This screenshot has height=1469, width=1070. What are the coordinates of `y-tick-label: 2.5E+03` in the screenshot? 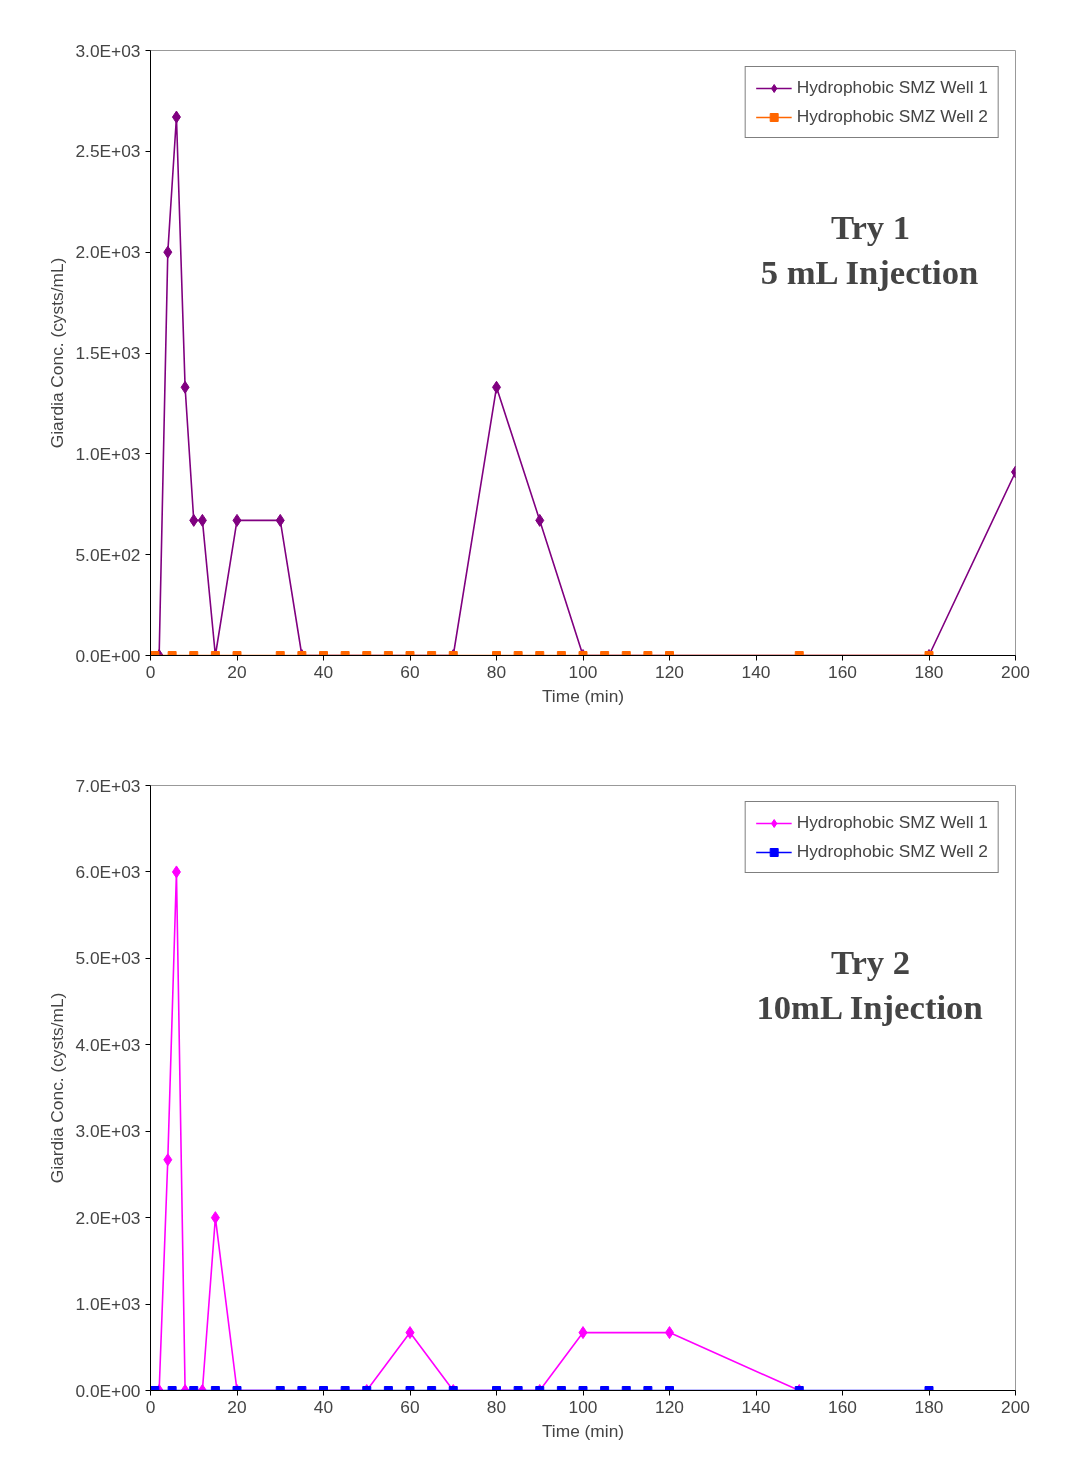 It's located at (108, 151).